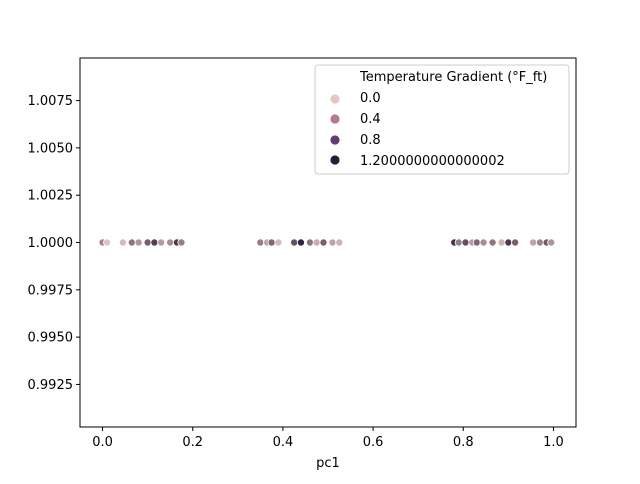 The image size is (640, 484). I want to click on points-layer, so click(327, 242).